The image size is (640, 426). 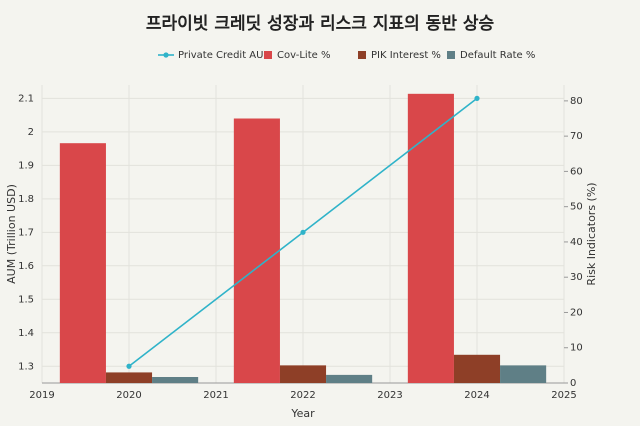 What do you see at coordinates (576, 171) in the screenshot?
I see `y2-tick-label: 60` at bounding box center [576, 171].